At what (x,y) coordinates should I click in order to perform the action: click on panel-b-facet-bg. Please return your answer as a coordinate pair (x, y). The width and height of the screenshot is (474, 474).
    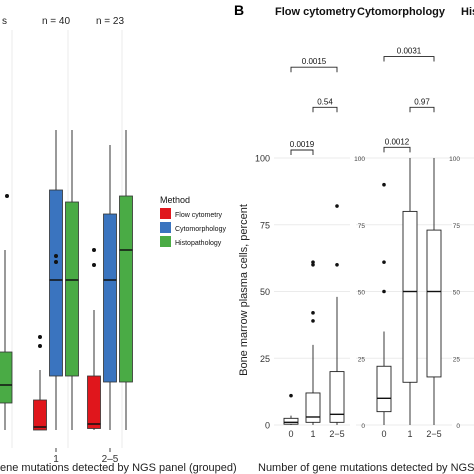
    Looking at the image, I should click on (466, 235).